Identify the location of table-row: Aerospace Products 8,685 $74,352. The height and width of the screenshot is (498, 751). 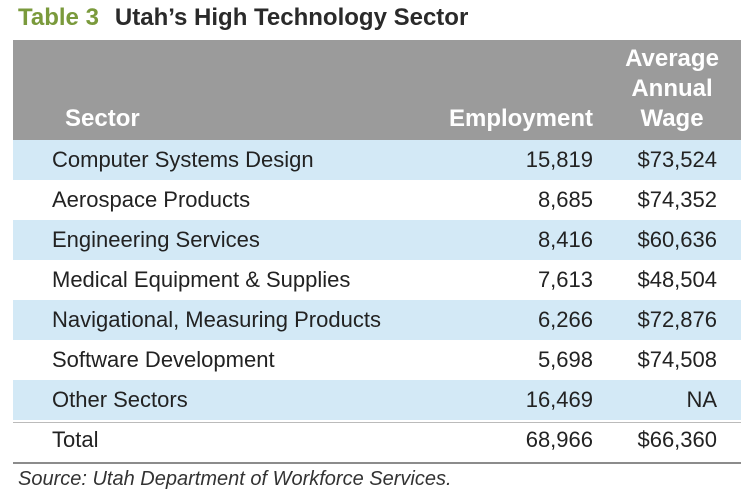
(377, 200).